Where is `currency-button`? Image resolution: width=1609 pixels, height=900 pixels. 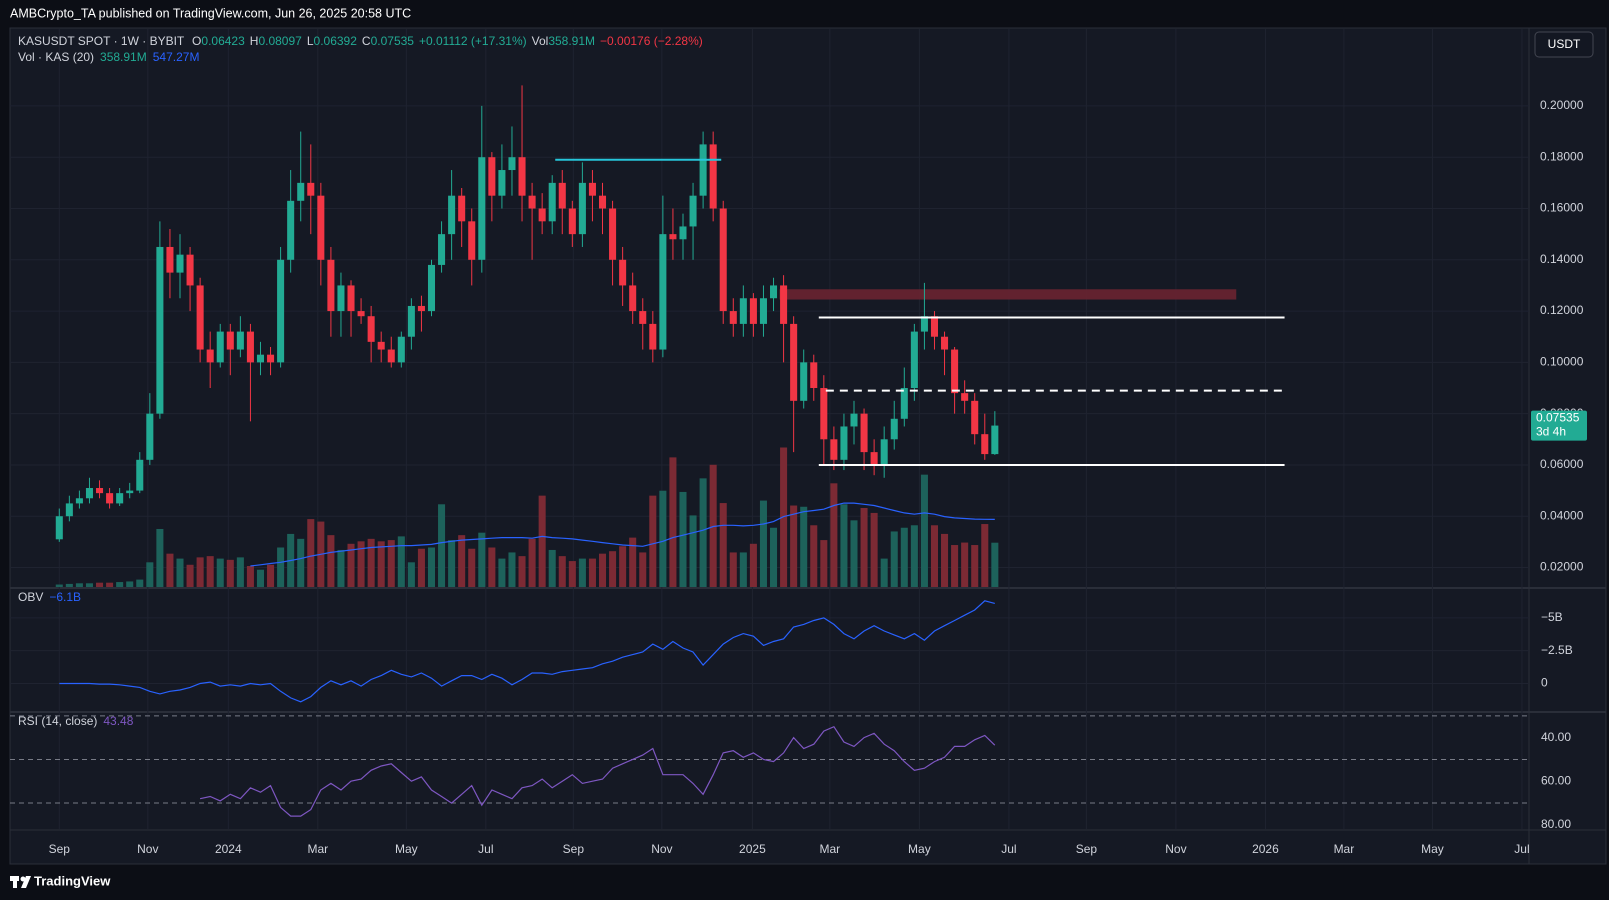 currency-button is located at coordinates (1564, 44).